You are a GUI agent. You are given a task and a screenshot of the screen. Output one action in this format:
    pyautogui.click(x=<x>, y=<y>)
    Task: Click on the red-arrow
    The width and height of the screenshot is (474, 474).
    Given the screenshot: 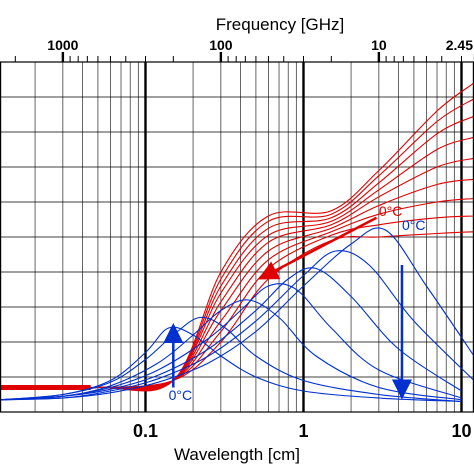 What is the action you would take?
    pyautogui.click(x=318, y=248)
    